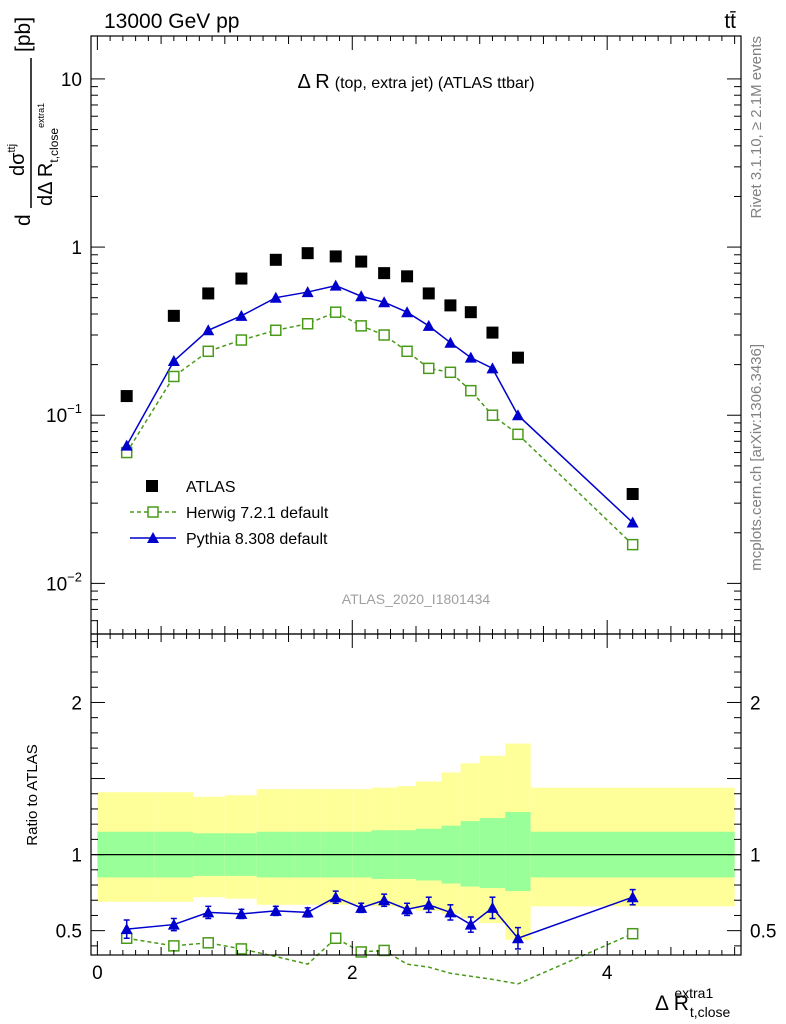 The image size is (786, 1024). Describe the element at coordinates (379, 918) in the screenshot. I see `ratio-pythia-line` at that location.